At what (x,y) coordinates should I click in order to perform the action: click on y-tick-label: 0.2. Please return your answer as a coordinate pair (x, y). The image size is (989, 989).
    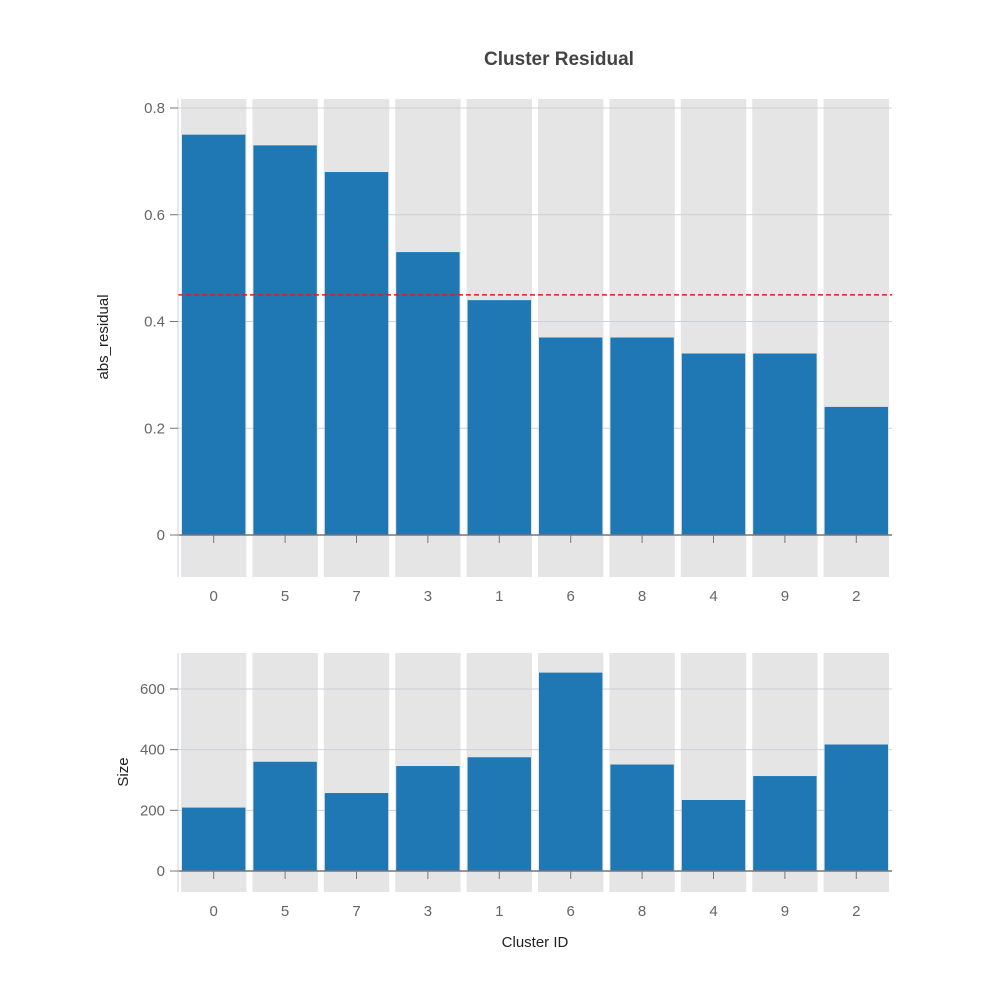
    Looking at the image, I should click on (154, 428).